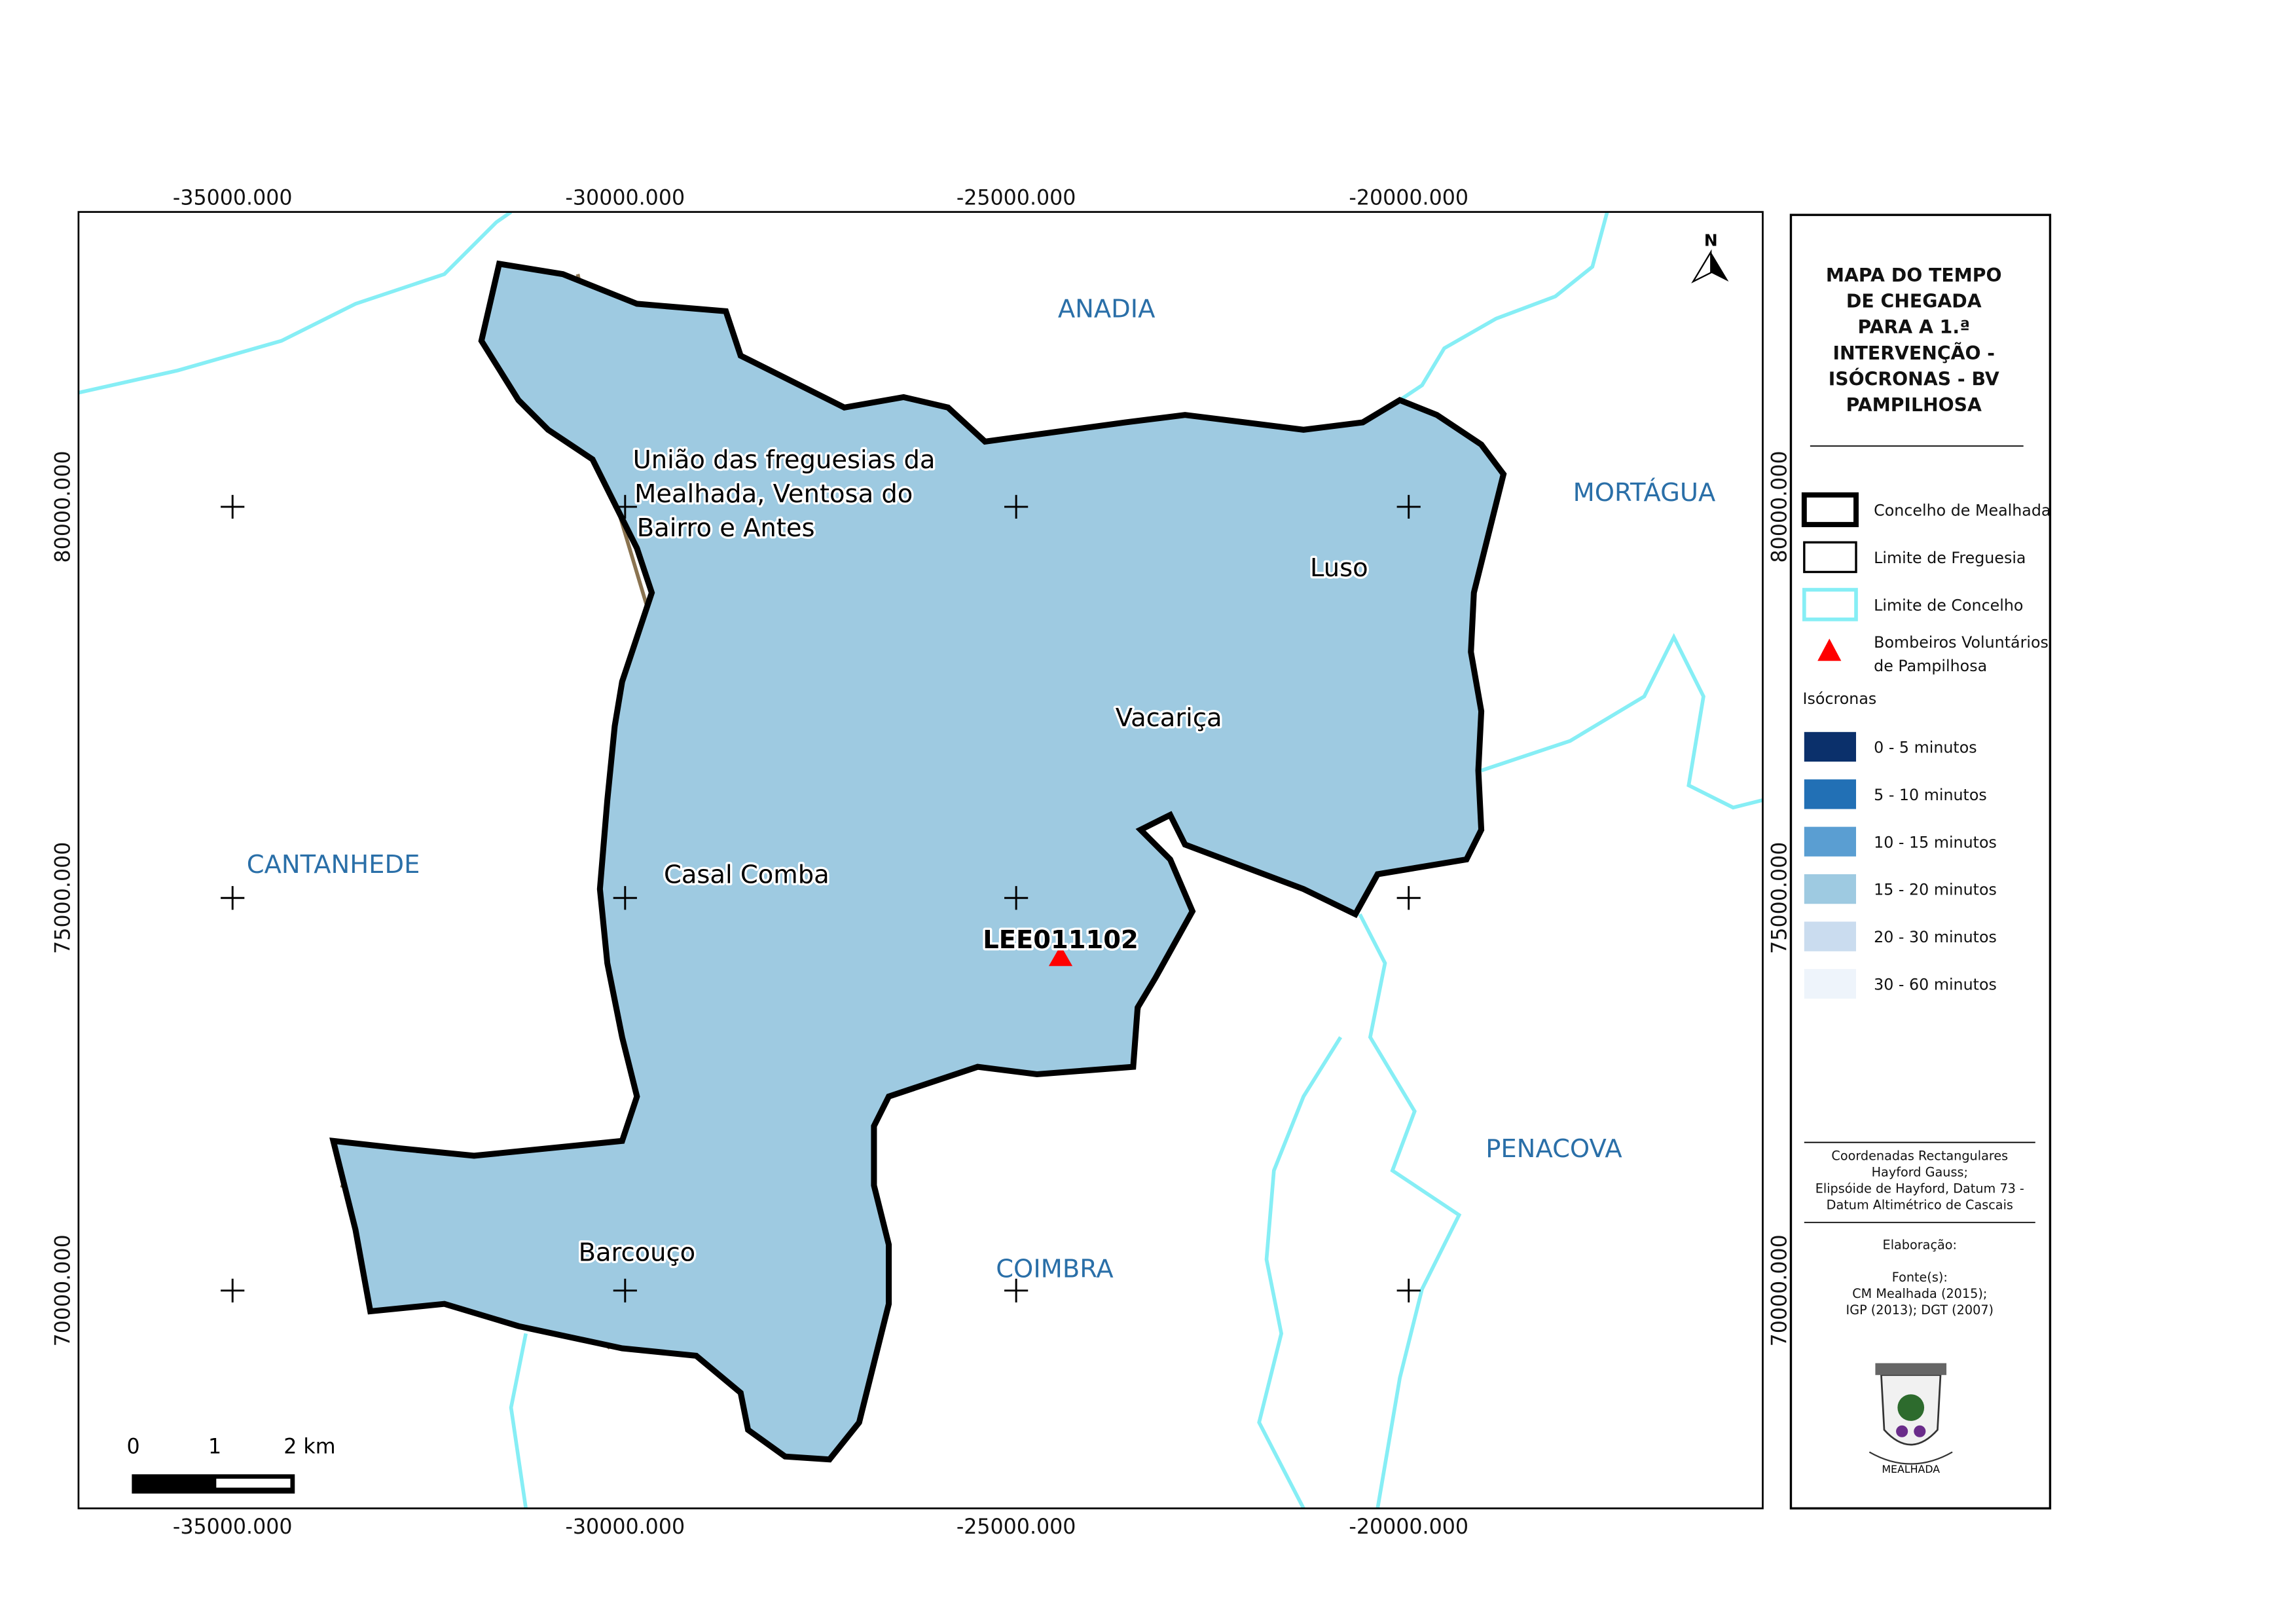 Image resolution: width=2296 pixels, height=1624 pixels. I want to click on legend-title: PAMPILHOSA, so click(1914, 405).